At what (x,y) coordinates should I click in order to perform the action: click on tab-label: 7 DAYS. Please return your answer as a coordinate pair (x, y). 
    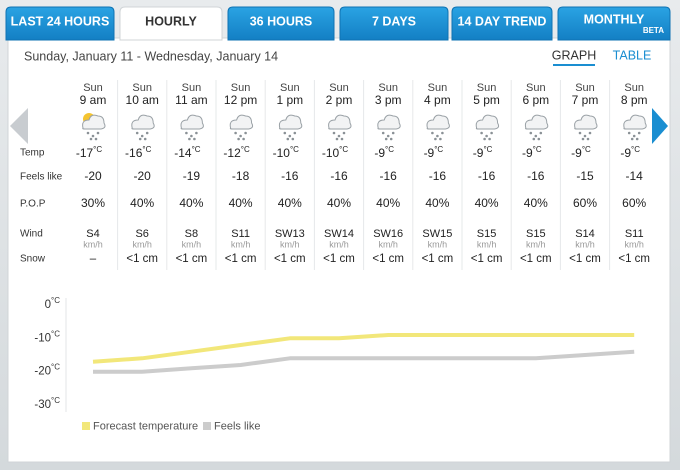
    Looking at the image, I should click on (394, 21).